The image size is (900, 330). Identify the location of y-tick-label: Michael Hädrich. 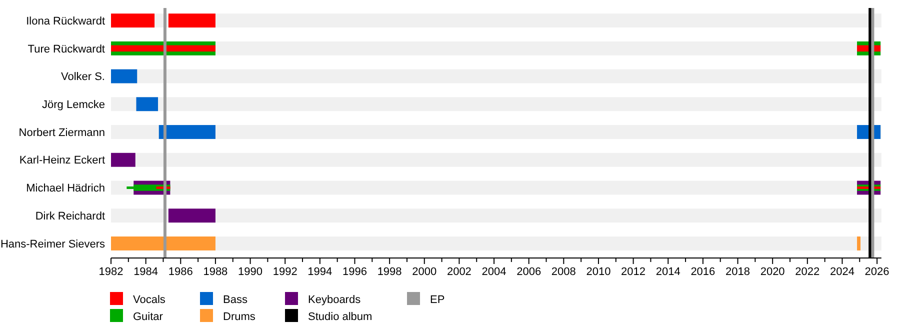
(65, 188).